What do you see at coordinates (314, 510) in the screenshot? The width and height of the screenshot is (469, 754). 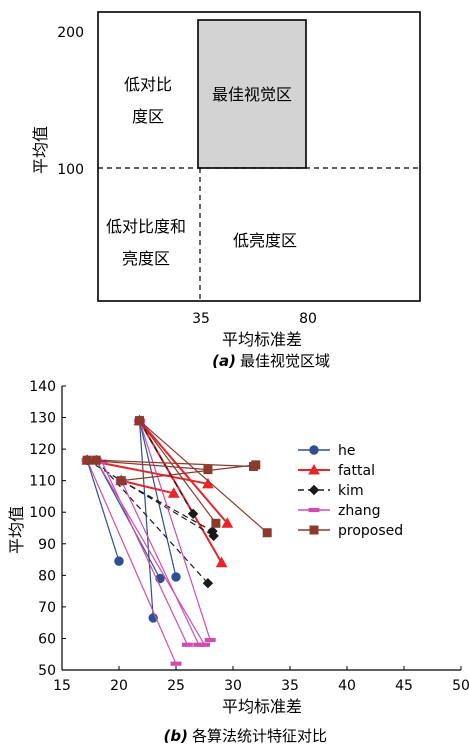 I see `legend-marker-zhang` at bounding box center [314, 510].